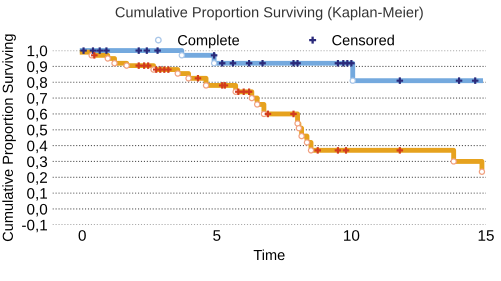 The image size is (501, 281). I want to click on y-tick-label: 0,4, so click(37, 147).